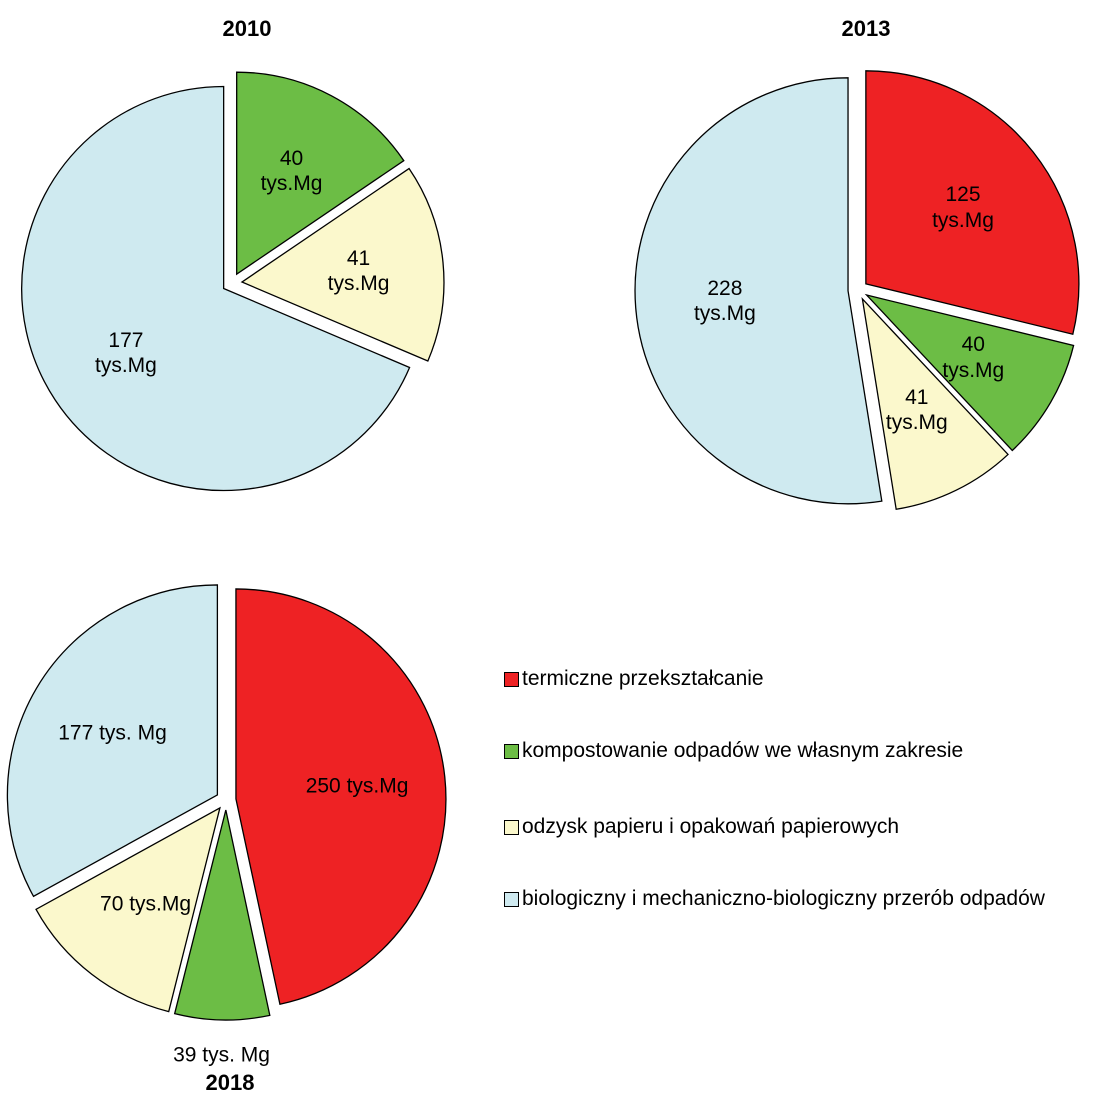  Describe the element at coordinates (230, 1082) in the screenshot. I see `pie-title: 2018` at that location.